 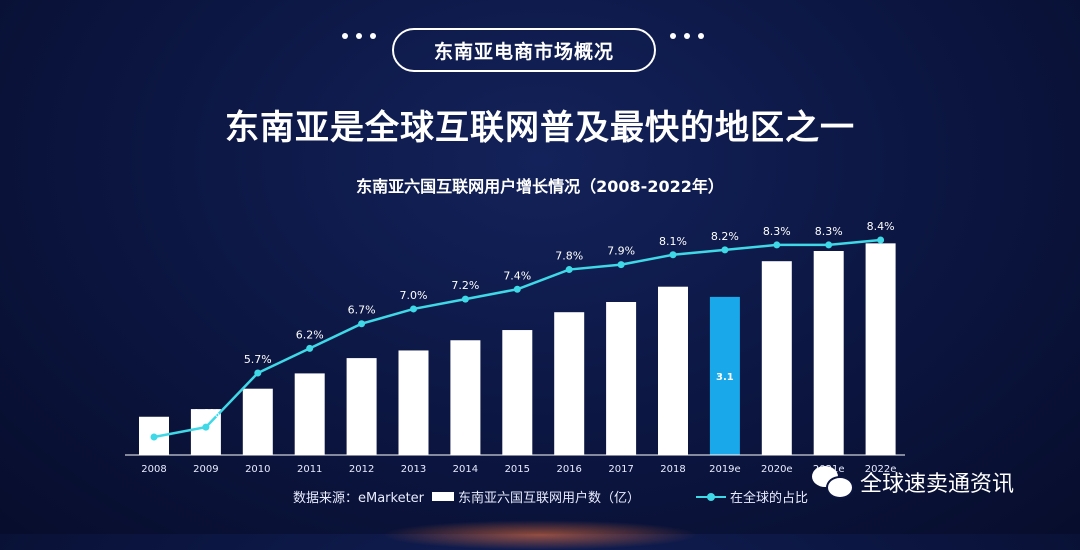 What do you see at coordinates (465, 469) in the screenshot?
I see `x-tick-label: 2014` at bounding box center [465, 469].